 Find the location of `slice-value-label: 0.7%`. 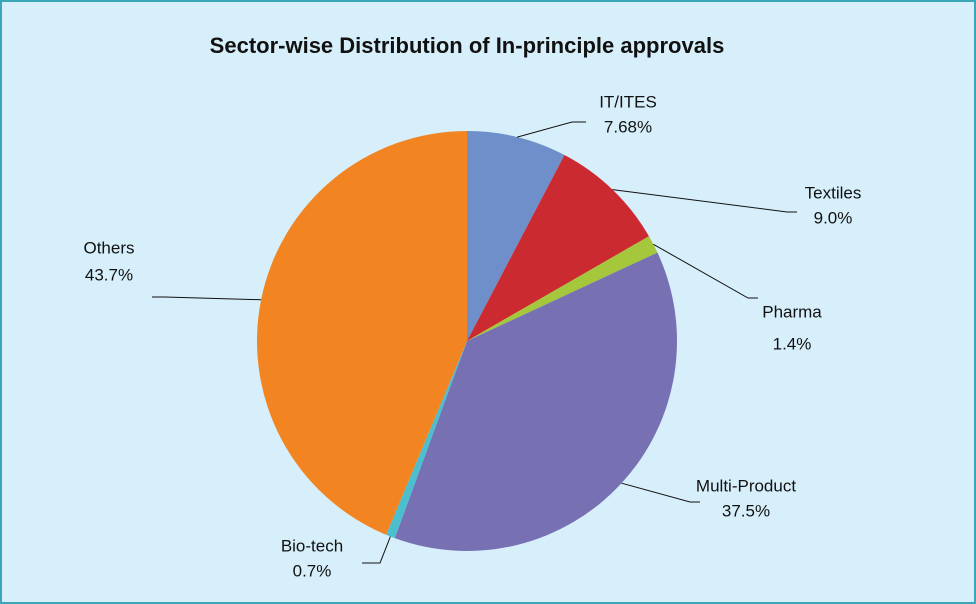

slice-value-label: 0.7% is located at coordinates (312, 570).